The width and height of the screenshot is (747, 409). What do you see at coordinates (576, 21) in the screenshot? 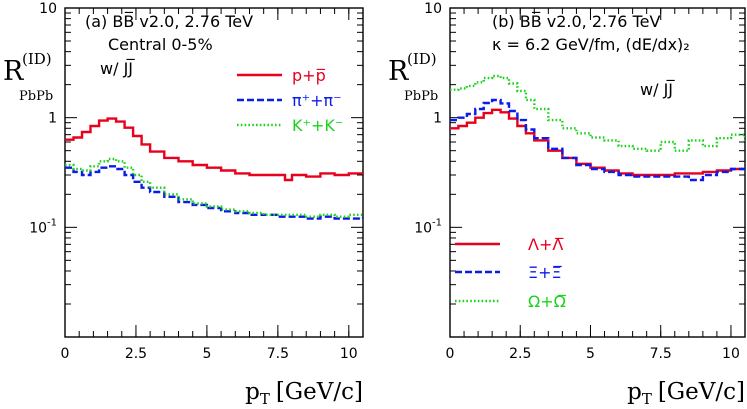
I see `panel-title: (b) BB̅ v2.0, 2.76 TeV` at bounding box center [576, 21].